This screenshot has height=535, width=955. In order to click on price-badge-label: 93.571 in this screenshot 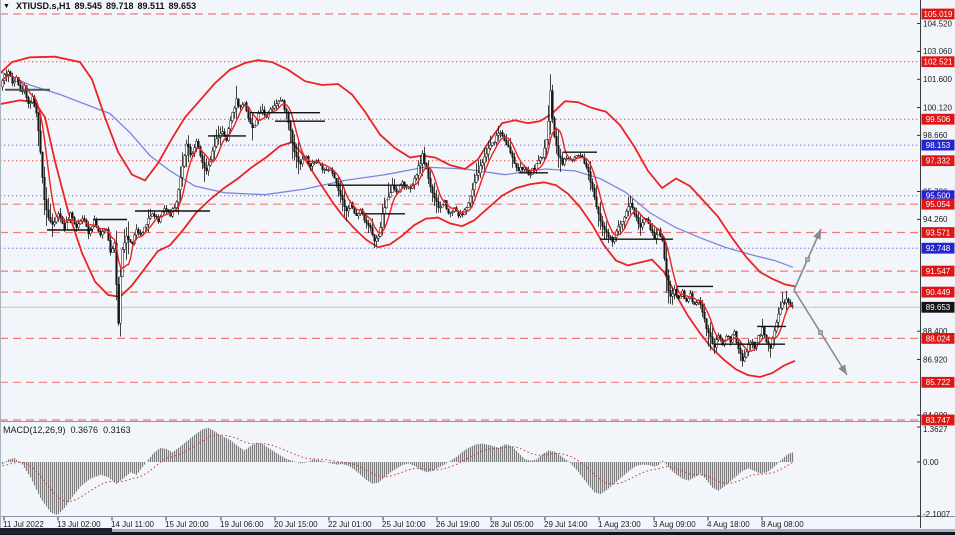, I will do `click(938, 232)`.